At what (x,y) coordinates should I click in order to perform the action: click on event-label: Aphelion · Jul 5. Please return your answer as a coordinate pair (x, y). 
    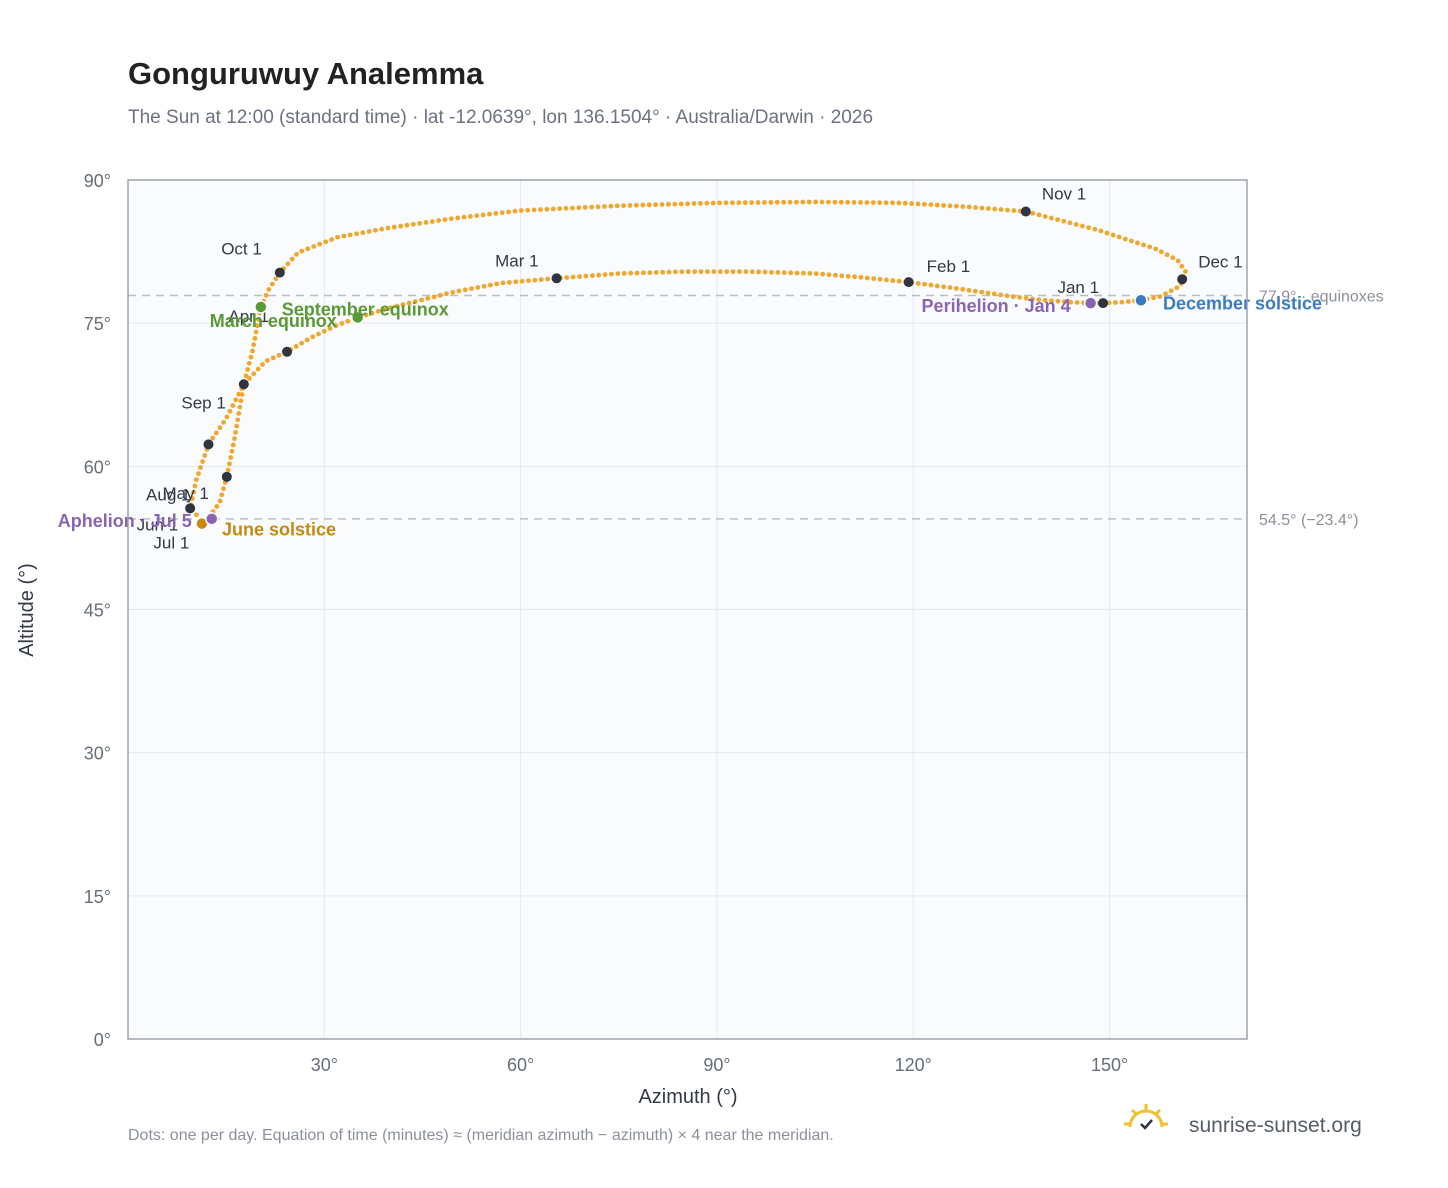
    Looking at the image, I should click on (125, 521).